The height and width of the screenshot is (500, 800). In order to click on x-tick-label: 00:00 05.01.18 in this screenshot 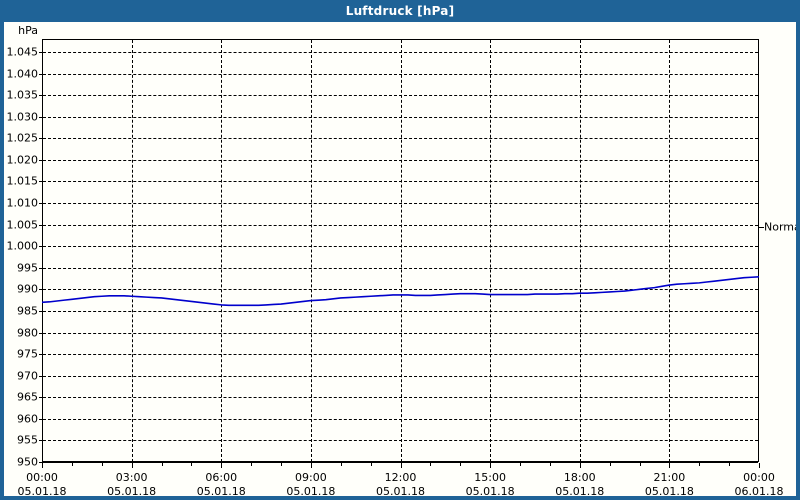, I will do `click(43, 483)`.